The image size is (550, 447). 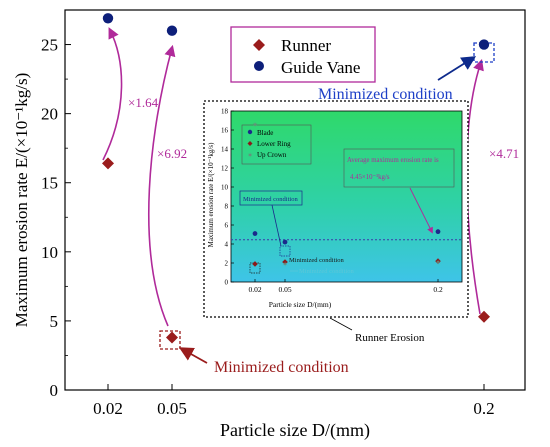 I want to click on inset-legend-blade-marker, so click(x=250, y=132).